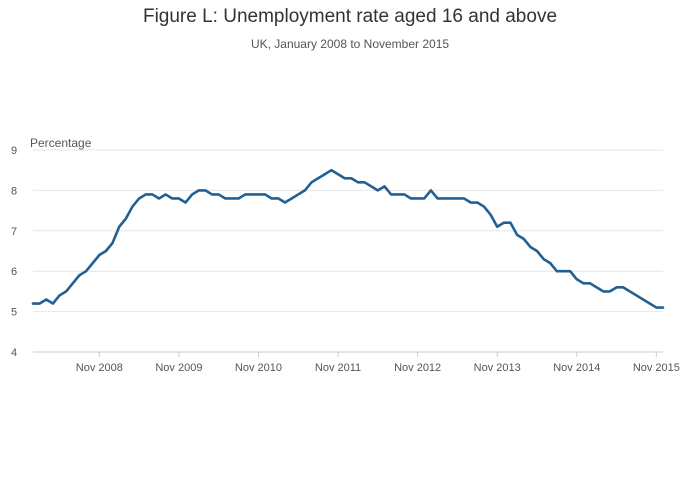  I want to click on x-tick-label: Nov 2011, so click(338, 368).